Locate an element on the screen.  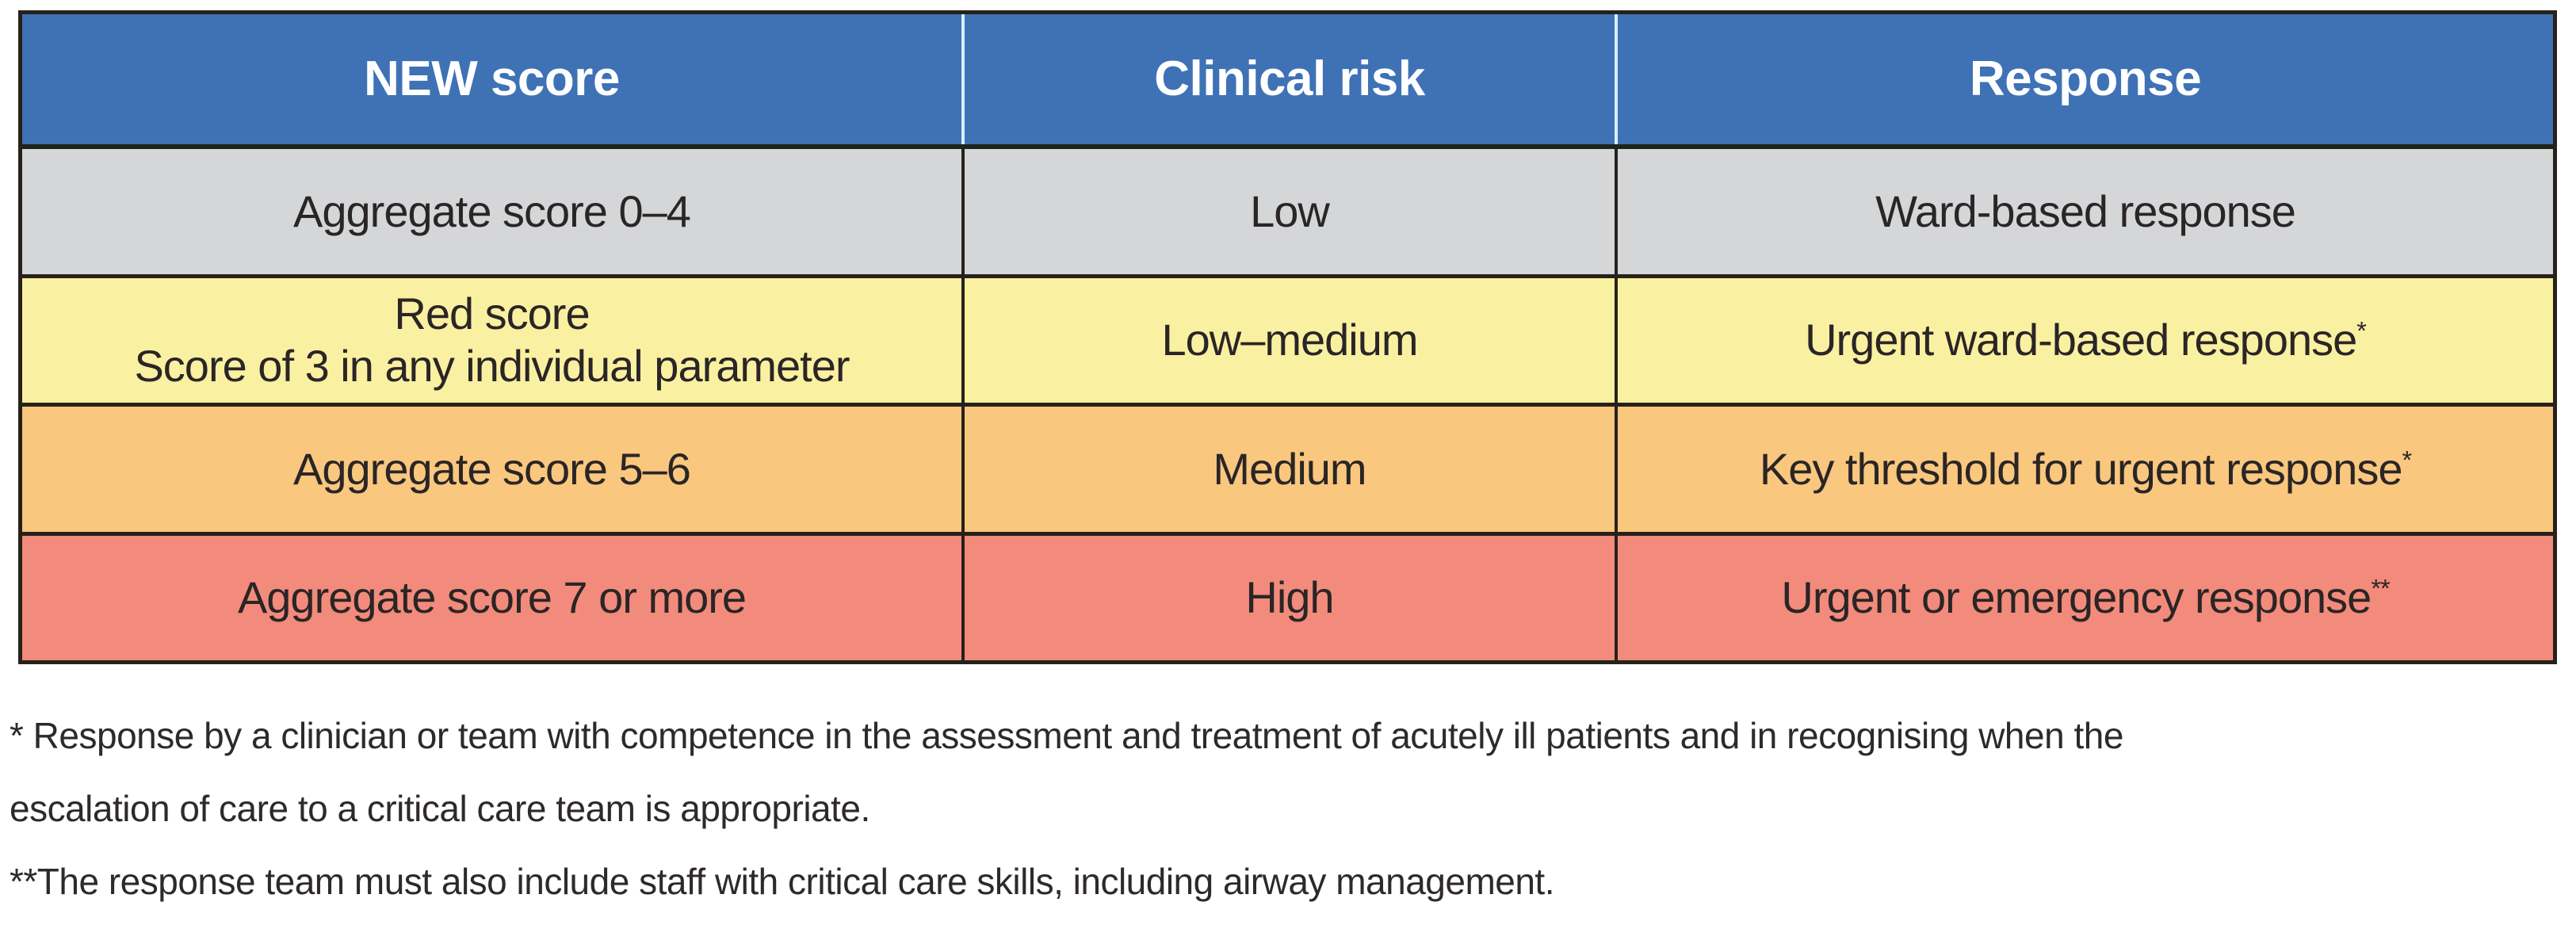
score-text: Aggregate score 0–4 is located at coordinates (492, 210).